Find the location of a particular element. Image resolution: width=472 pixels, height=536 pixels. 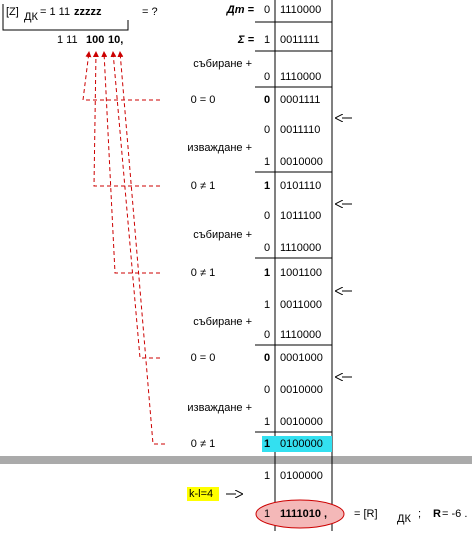

sigma-sign: 1 is located at coordinates (267, 40).